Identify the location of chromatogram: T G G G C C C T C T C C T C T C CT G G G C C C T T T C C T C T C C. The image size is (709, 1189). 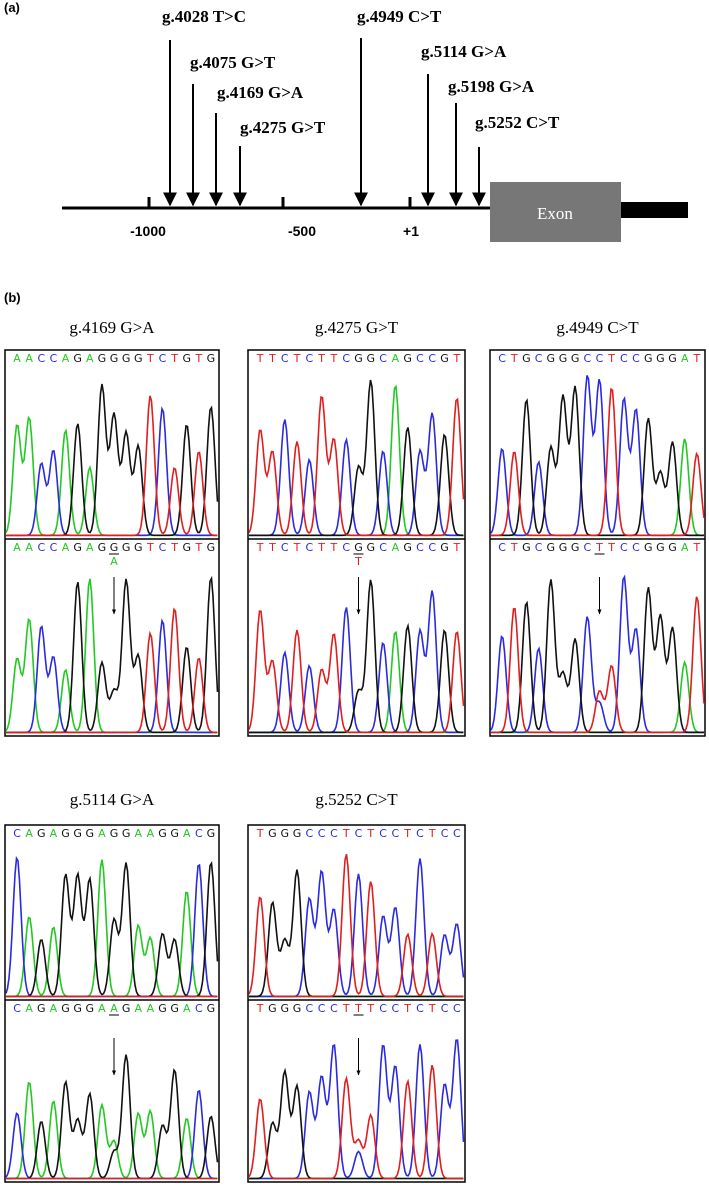
(356, 1003).